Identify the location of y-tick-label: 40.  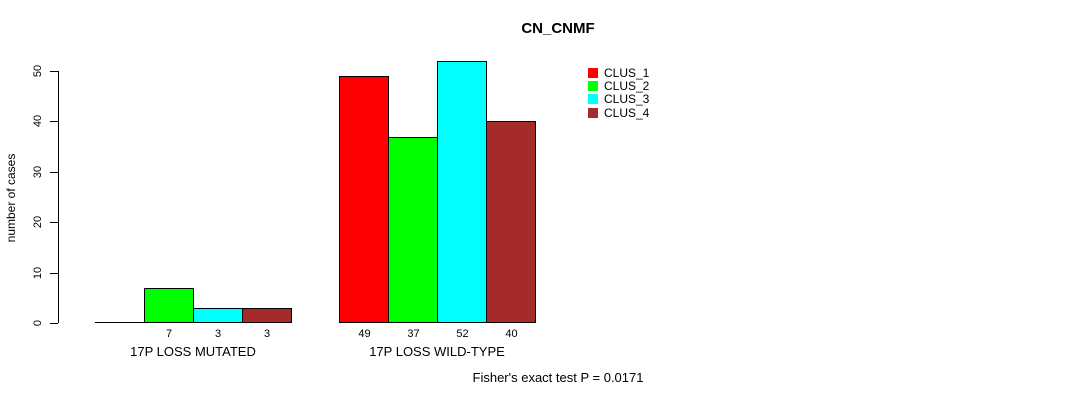
(38, 121).